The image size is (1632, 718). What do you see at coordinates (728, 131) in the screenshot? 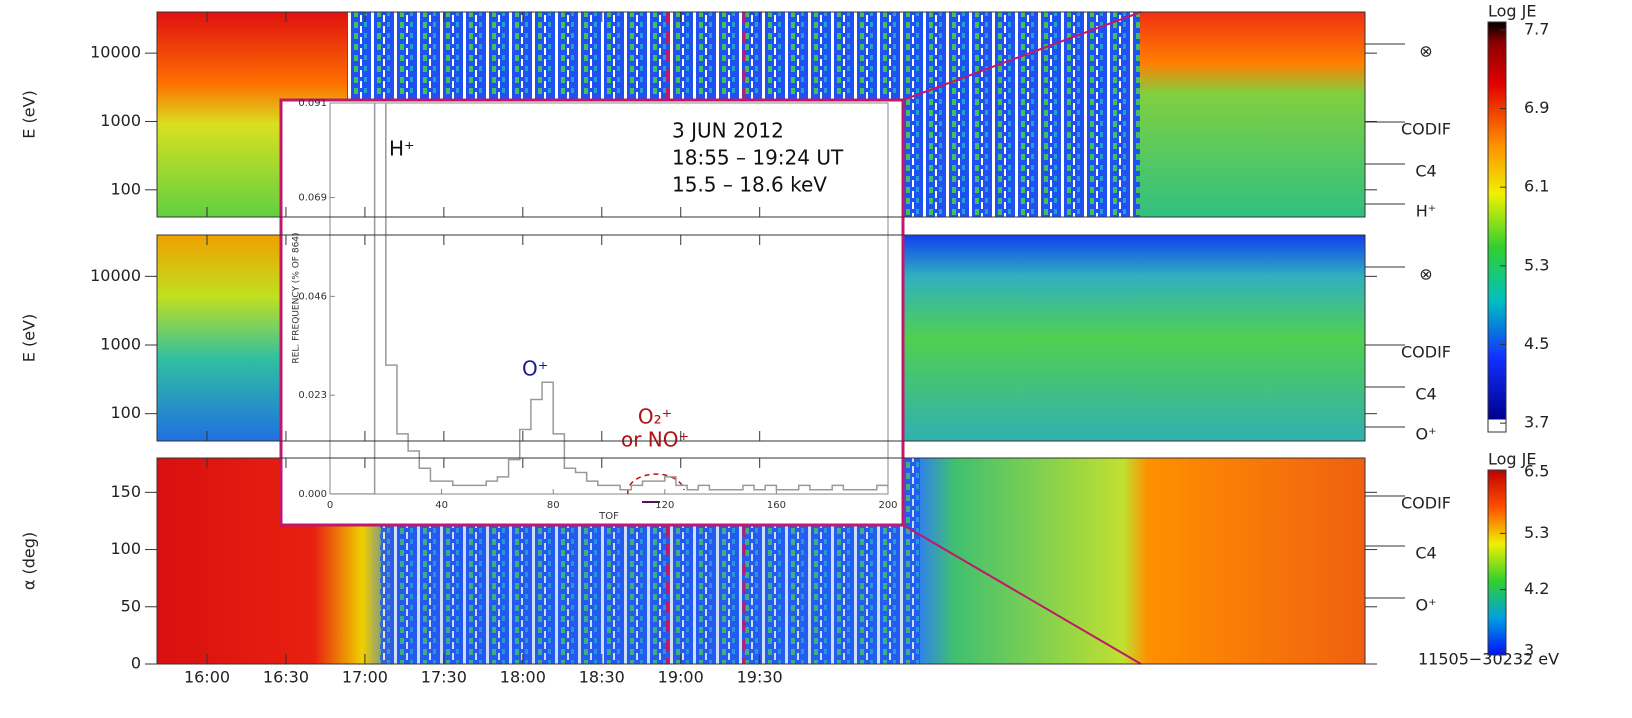
I see `annotation: 3 JUN 2012` at bounding box center [728, 131].